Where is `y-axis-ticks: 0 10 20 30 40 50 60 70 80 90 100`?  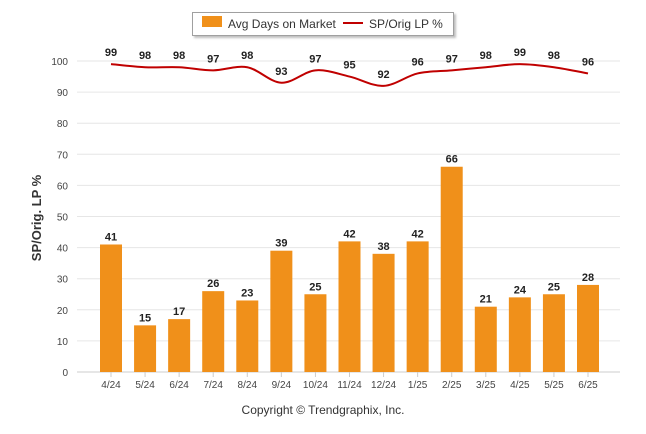
y-axis-ticks: 0 10 20 30 40 50 60 70 80 90 100 is located at coordinates (59, 218).